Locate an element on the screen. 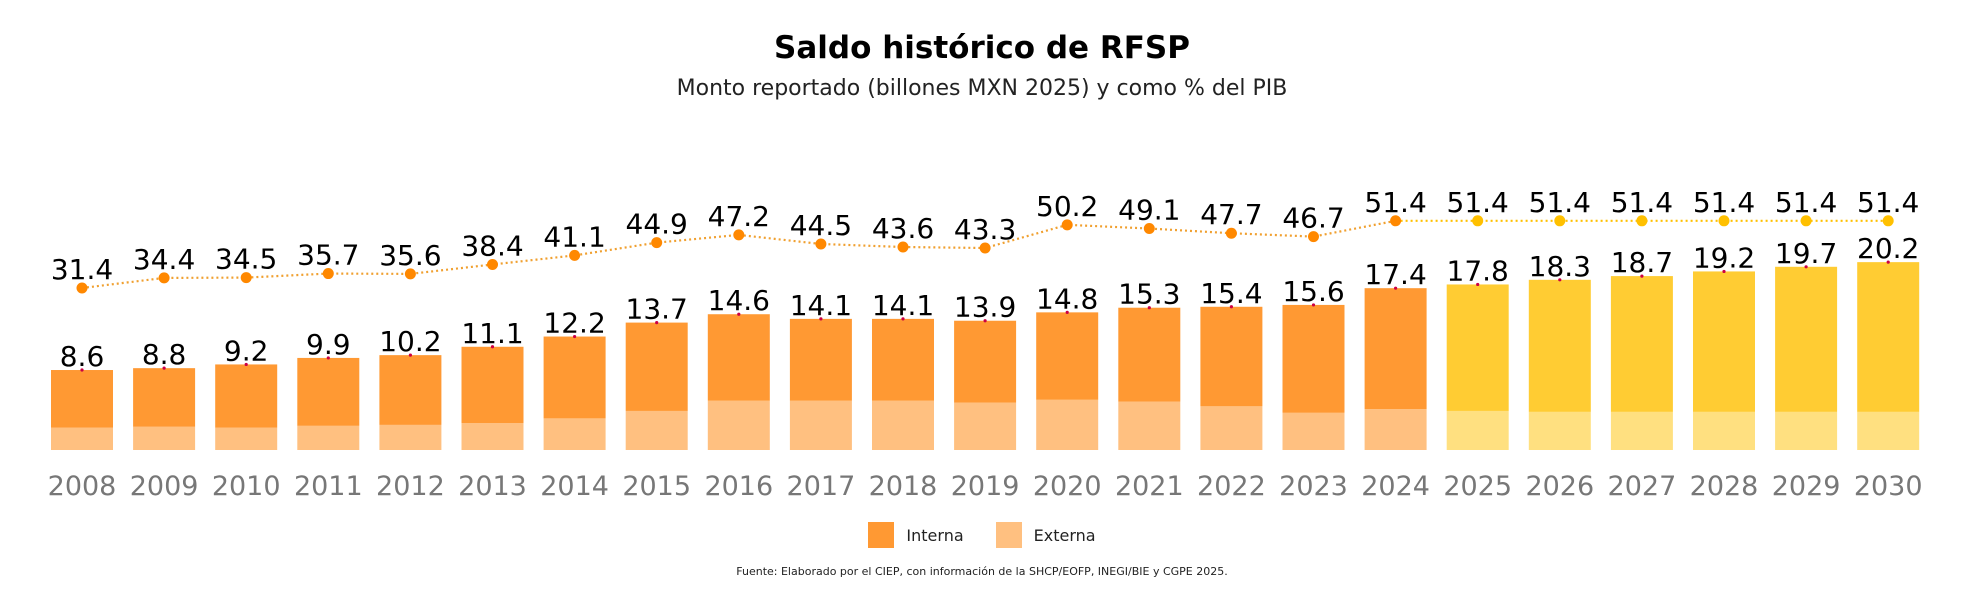 The height and width of the screenshot is (614, 1964). bar-externa-2016 is located at coordinates (738, 425).